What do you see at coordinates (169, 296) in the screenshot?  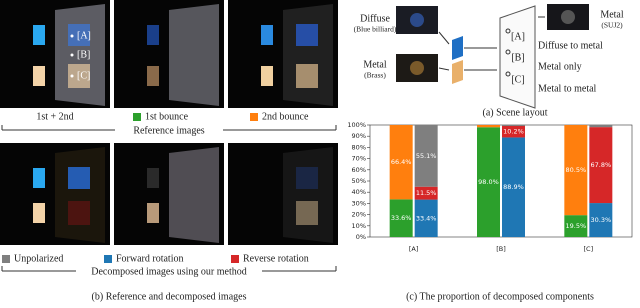 I see `caption: (b) Reference and decomposed images` at bounding box center [169, 296].